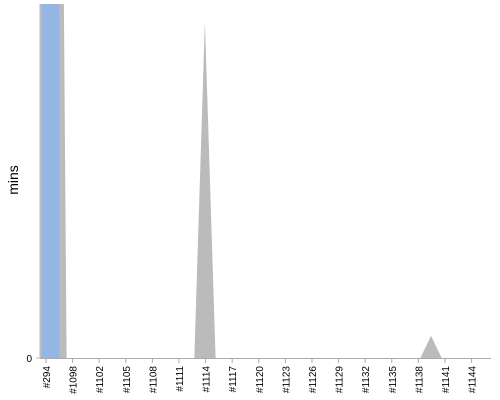 The image size is (500, 400). What do you see at coordinates (393, 380) in the screenshot?
I see `x-tick-label: #1135` at bounding box center [393, 380].